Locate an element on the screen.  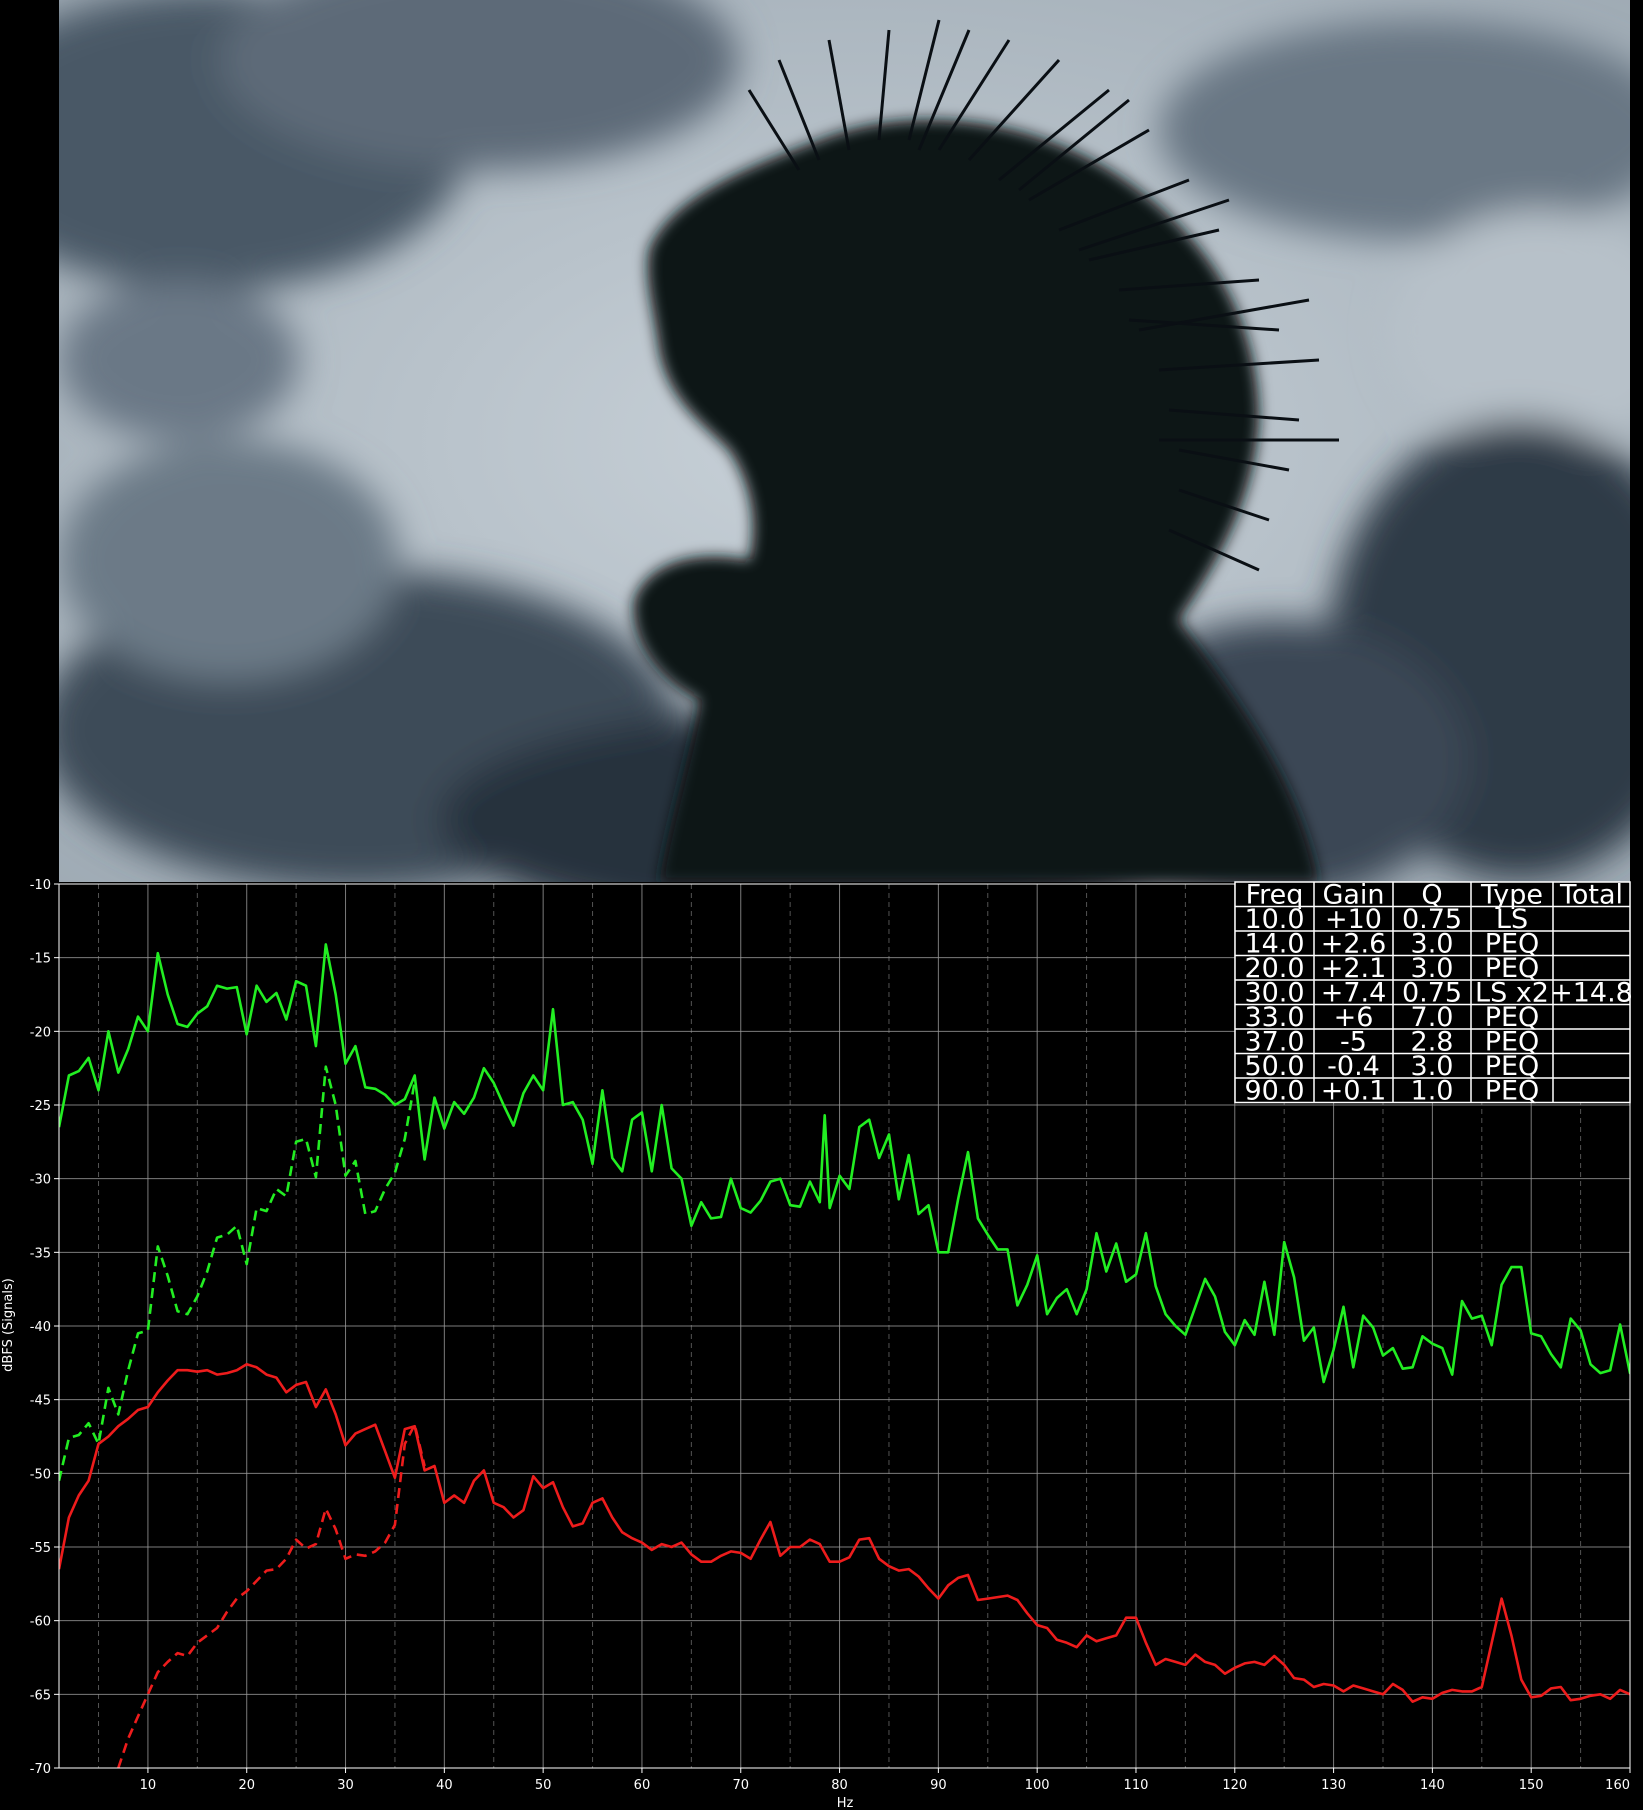
y-tick-label: -45 is located at coordinates (40, 1401).